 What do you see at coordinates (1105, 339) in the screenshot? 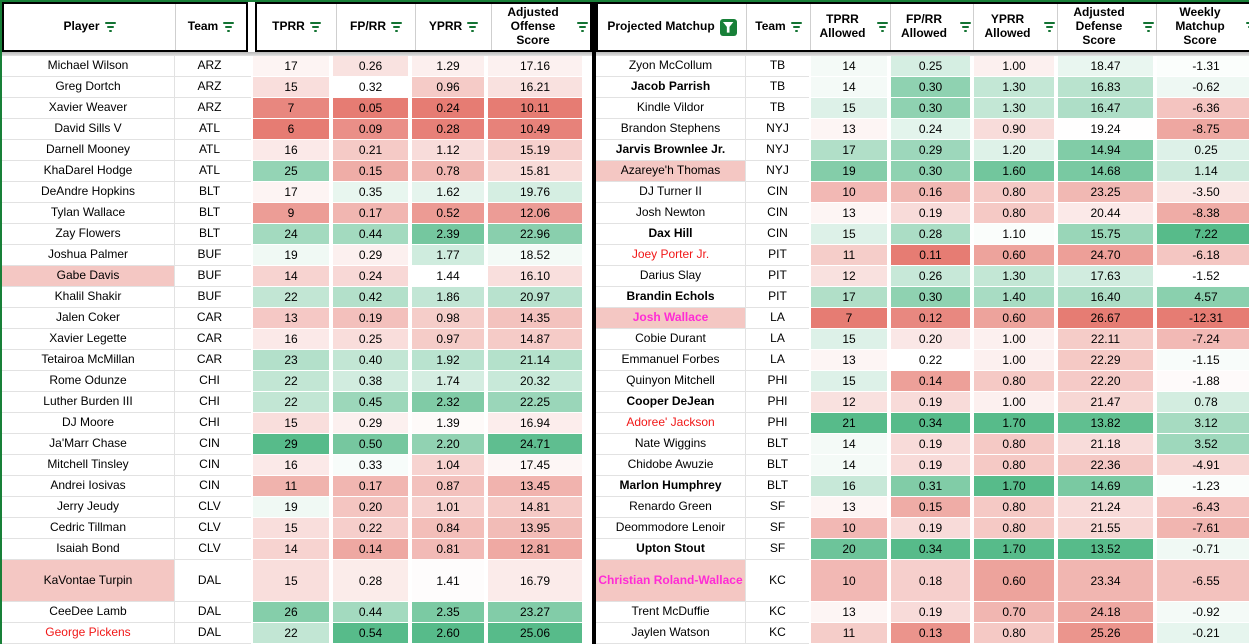
I see `cell-def: 22.11` at bounding box center [1105, 339].